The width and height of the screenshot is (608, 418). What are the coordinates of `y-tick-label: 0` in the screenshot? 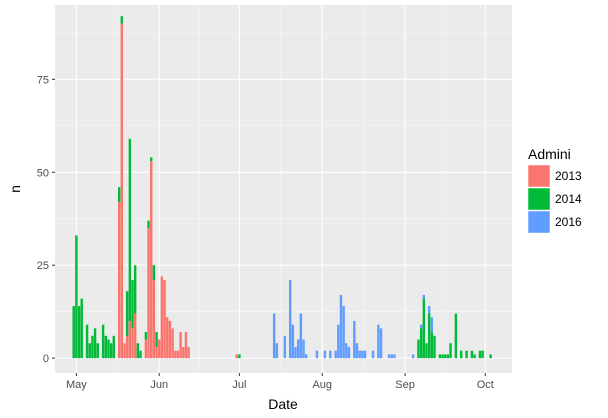 It's located at (46, 359).